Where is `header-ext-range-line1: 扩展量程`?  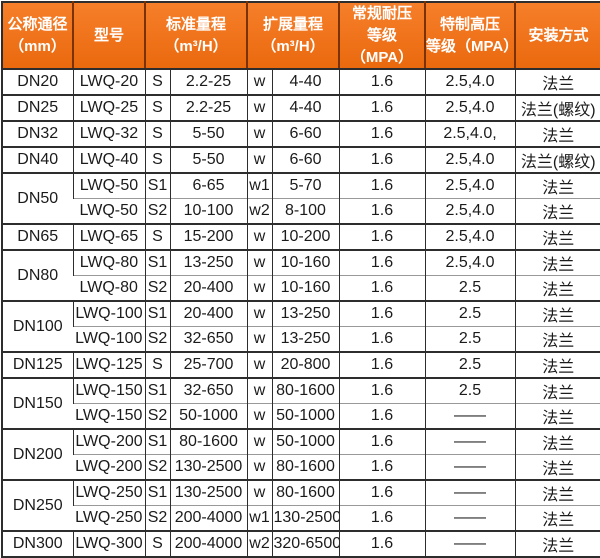 header-ext-range-line1: 扩展量程 is located at coordinates (292, 24).